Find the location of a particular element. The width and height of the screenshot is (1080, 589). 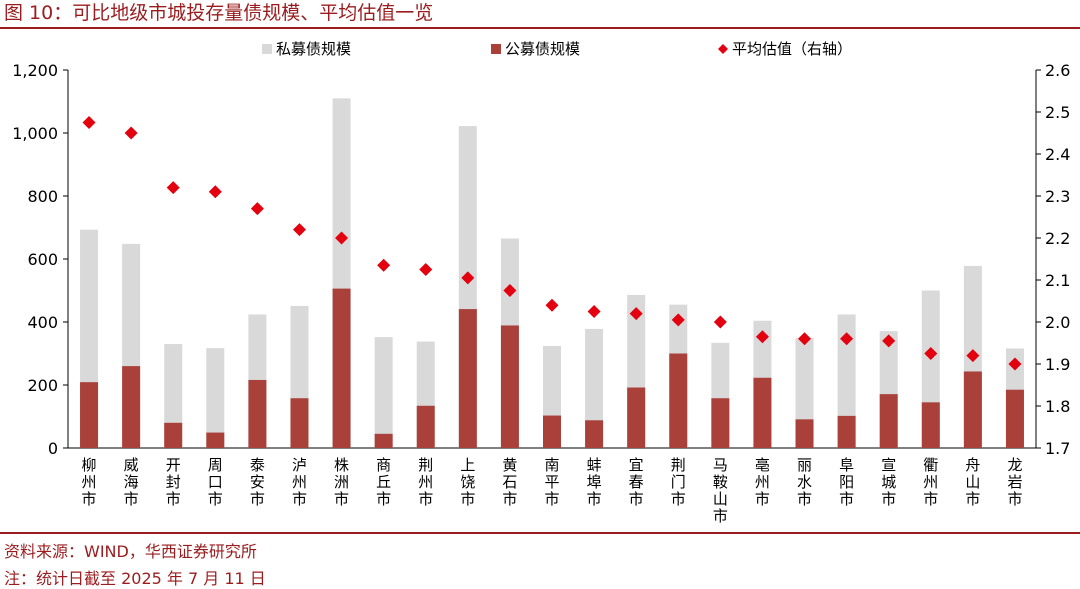

right-tick-label: 2.1 is located at coordinates (1057, 280).